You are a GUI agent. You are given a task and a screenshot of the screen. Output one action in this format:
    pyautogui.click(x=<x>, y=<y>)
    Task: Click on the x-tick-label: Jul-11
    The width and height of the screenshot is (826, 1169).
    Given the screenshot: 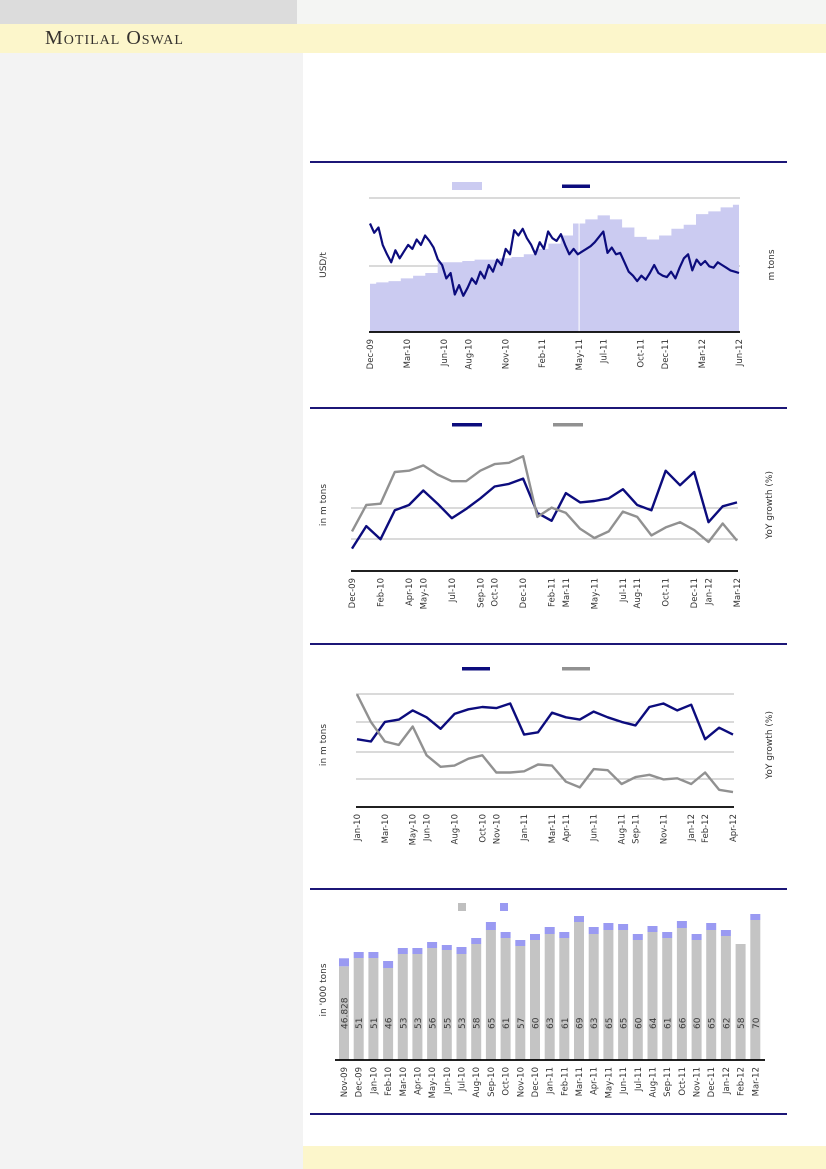 What is the action you would take?
    pyautogui.click(x=605, y=351)
    